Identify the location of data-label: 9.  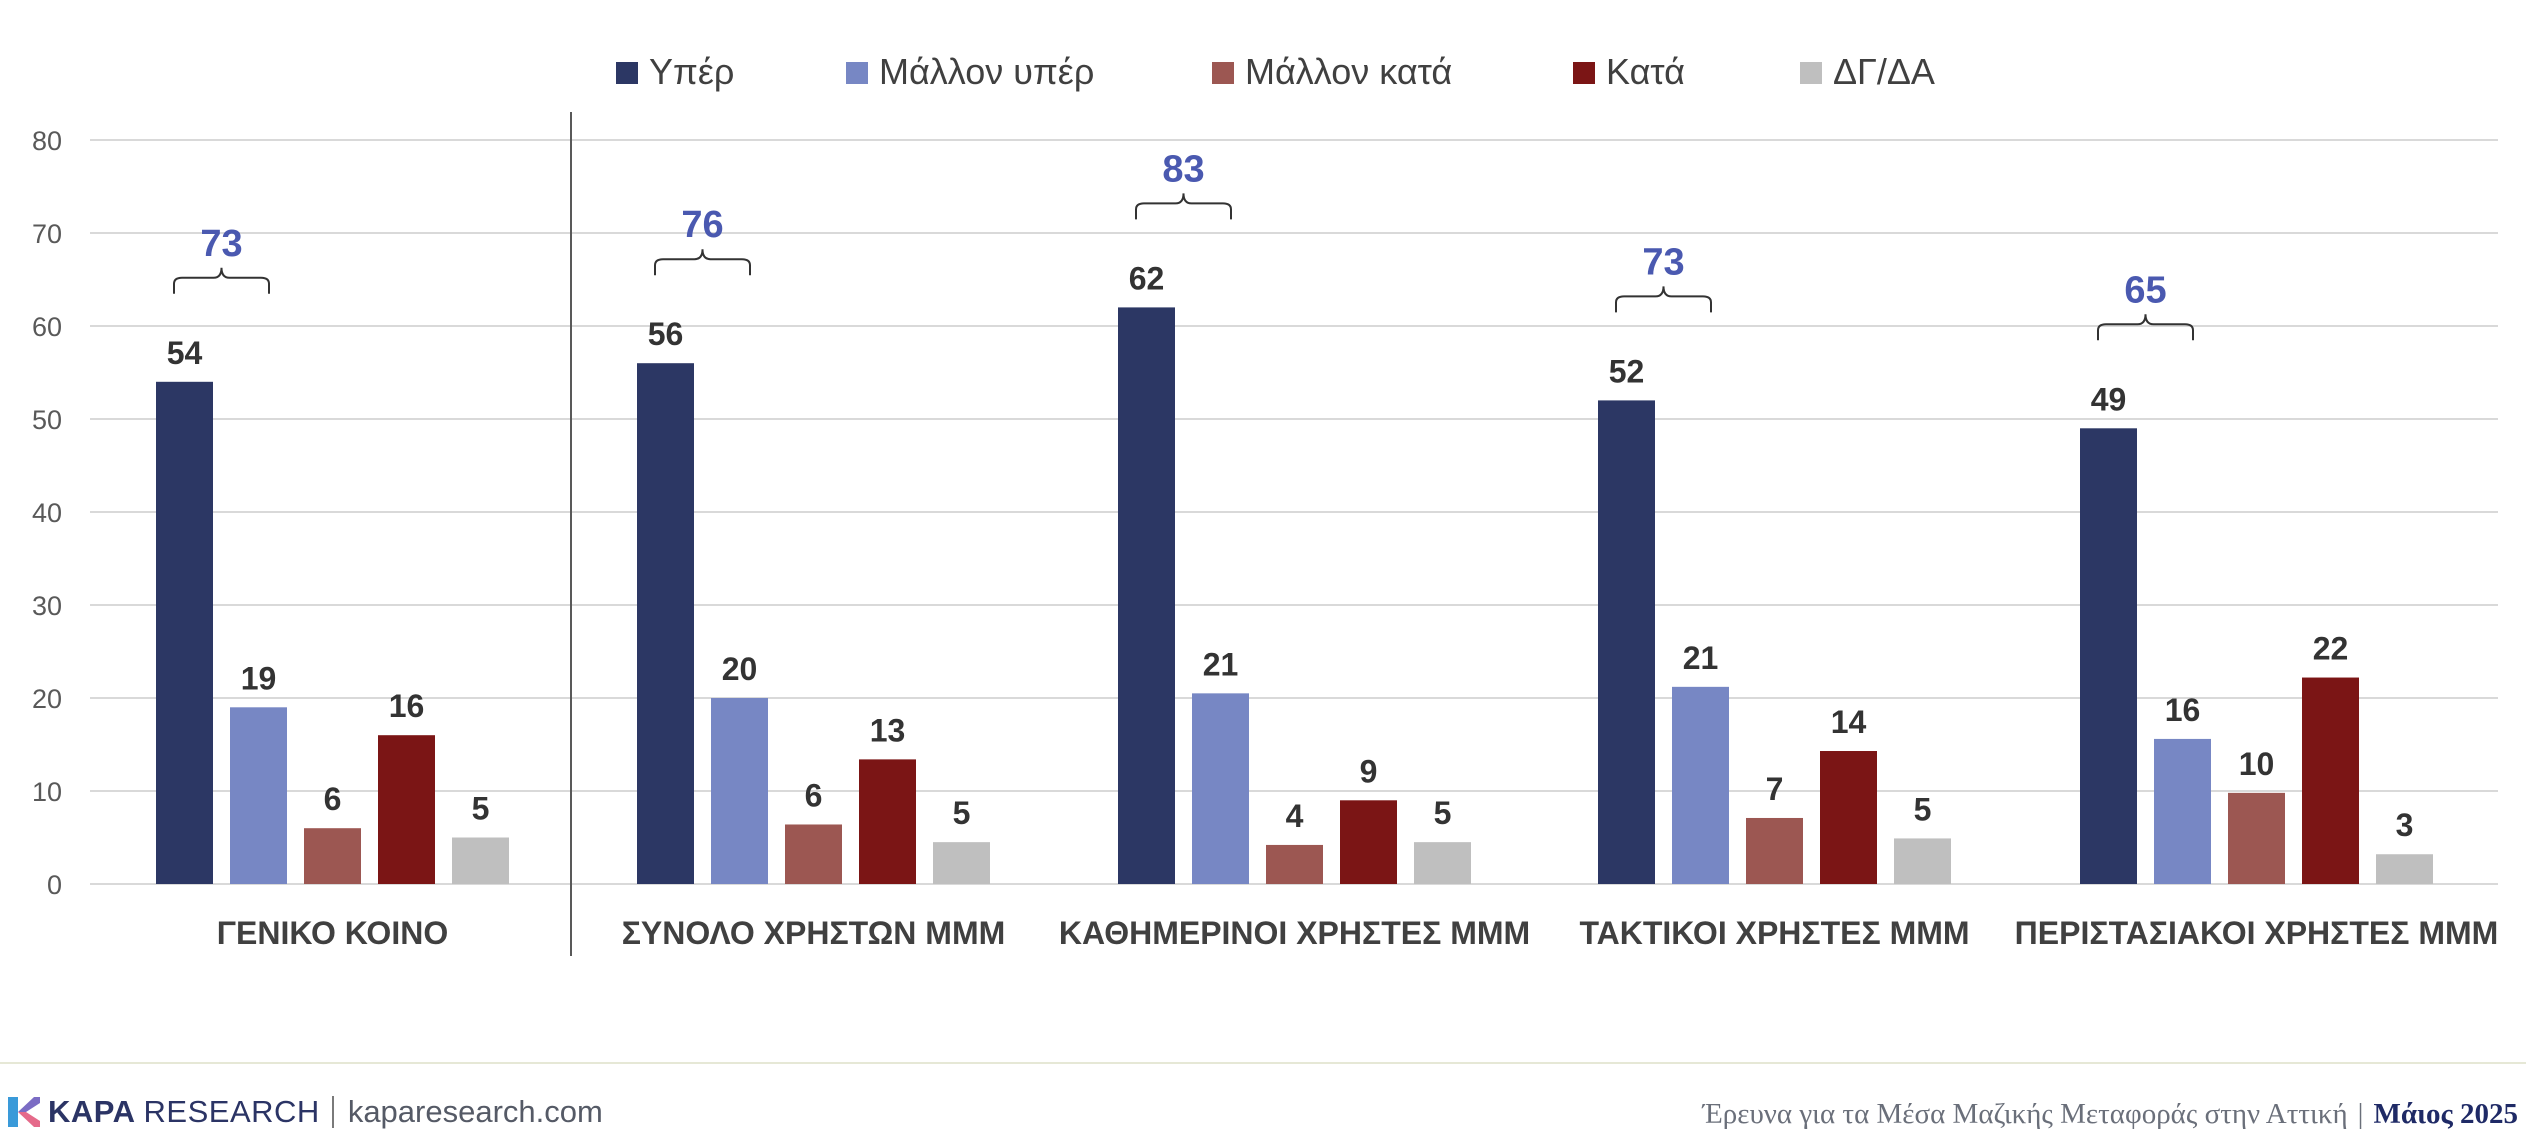
(1369, 771).